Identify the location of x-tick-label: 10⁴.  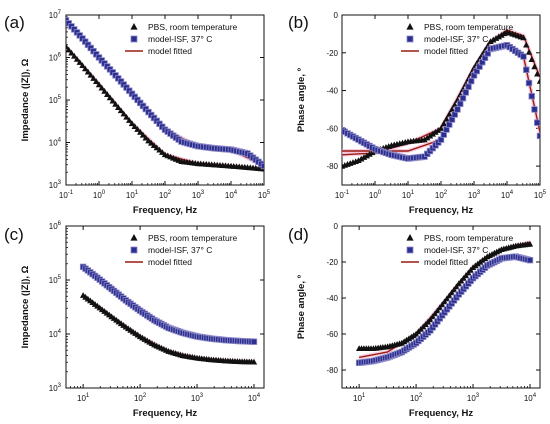
(507, 195).